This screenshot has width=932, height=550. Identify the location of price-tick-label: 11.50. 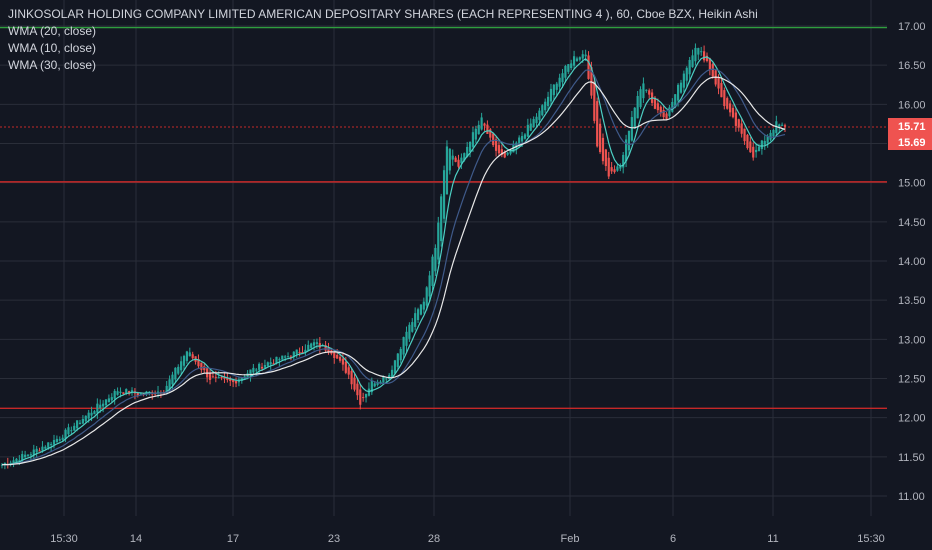
(911, 458).